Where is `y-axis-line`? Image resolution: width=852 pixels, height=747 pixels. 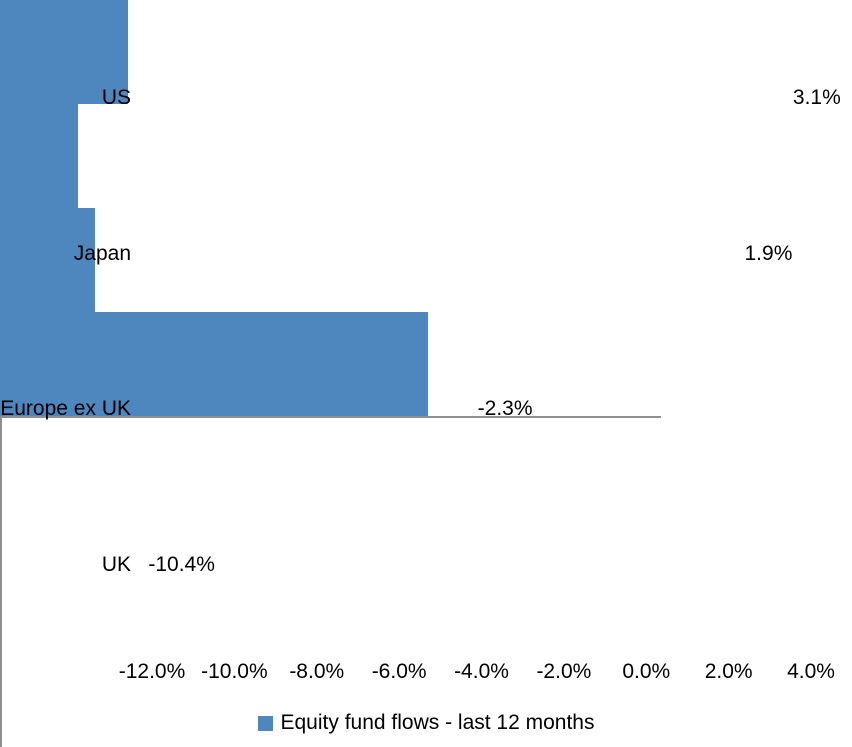
y-axis-line is located at coordinates (1, 582).